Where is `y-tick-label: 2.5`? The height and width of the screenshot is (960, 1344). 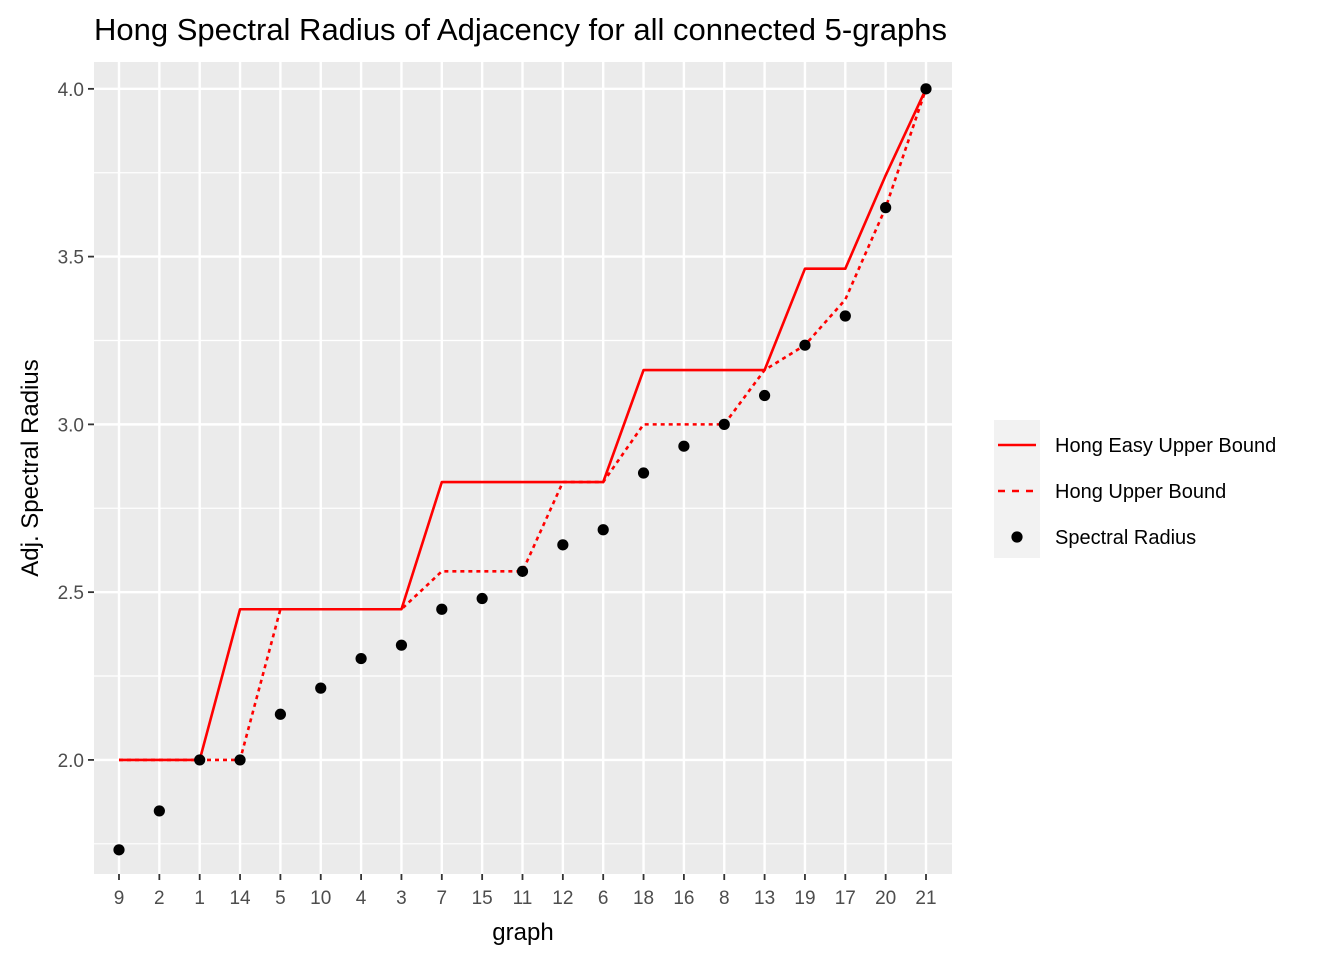 y-tick-label: 2.5 is located at coordinates (71, 593).